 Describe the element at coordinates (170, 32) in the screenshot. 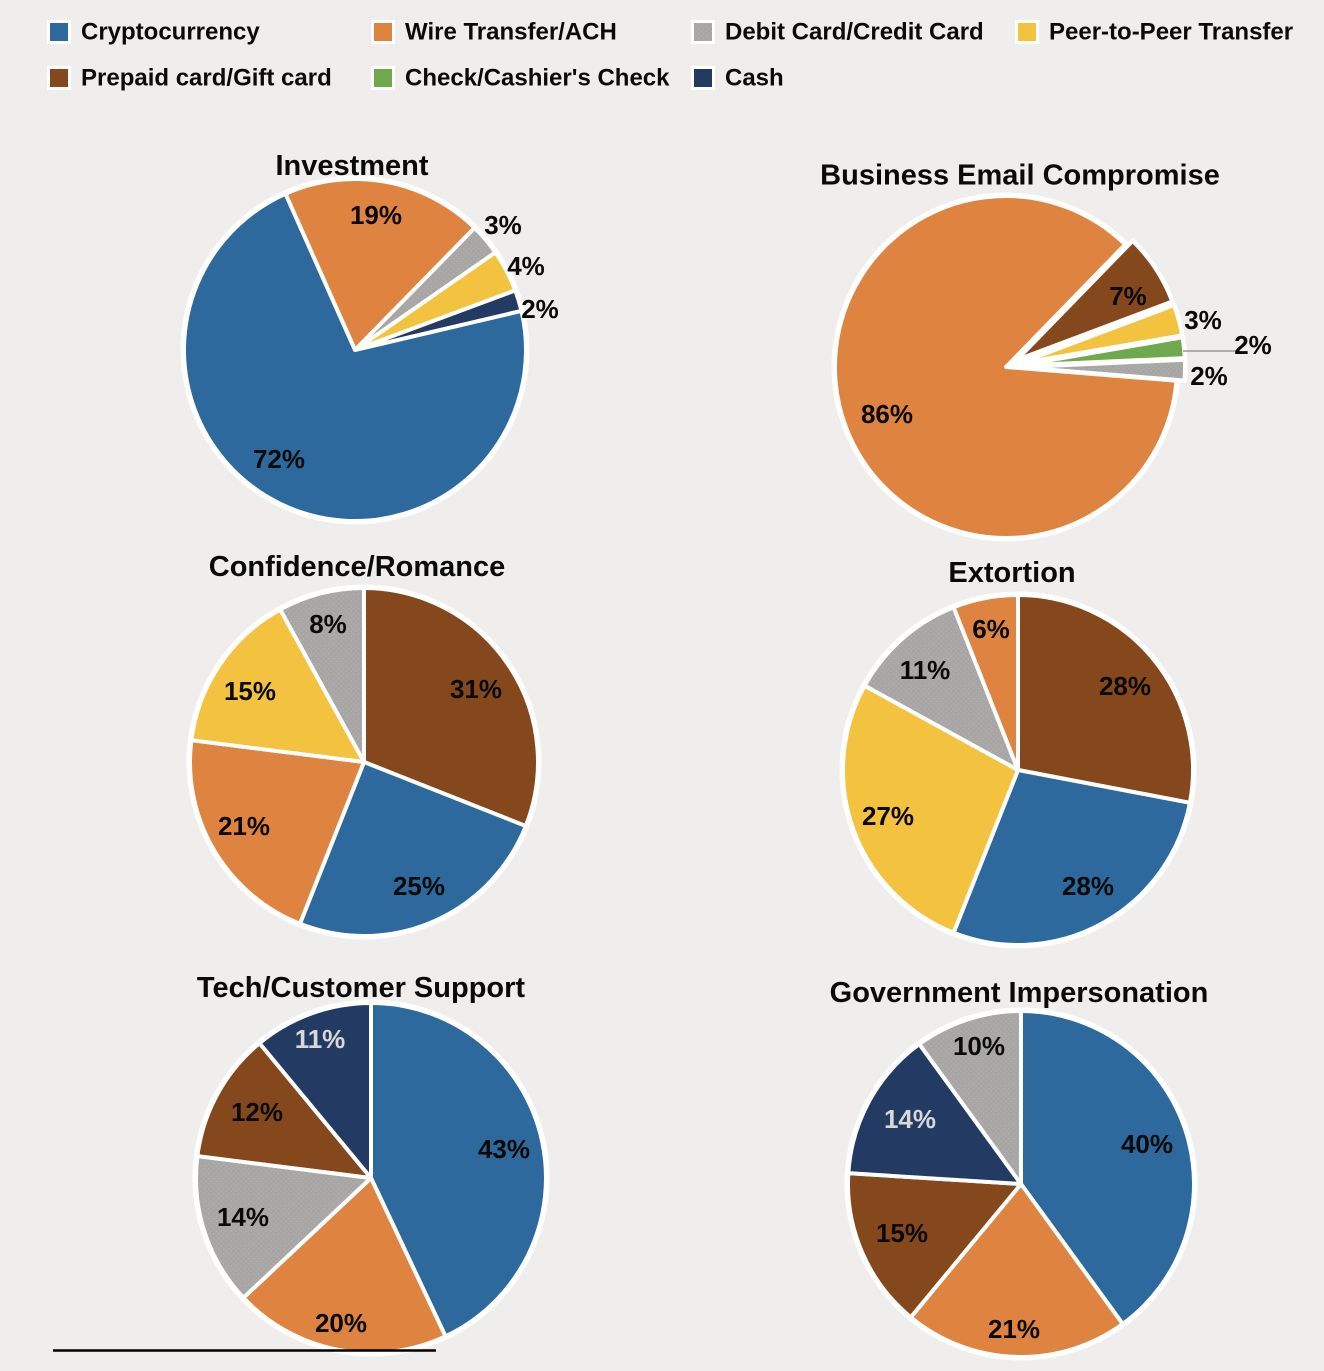

I see `svg-text: Cryptocurrency` at that location.